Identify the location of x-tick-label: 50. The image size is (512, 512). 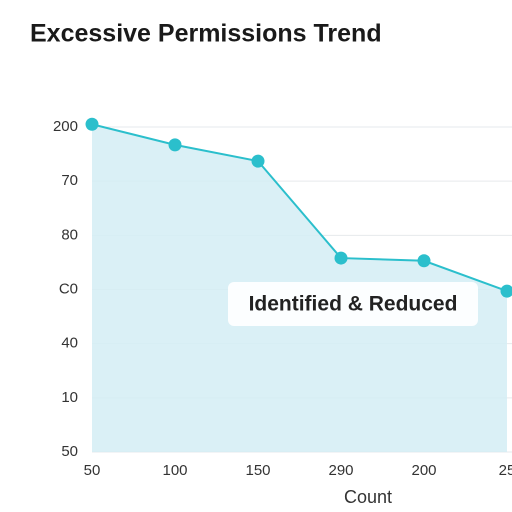
(92, 470).